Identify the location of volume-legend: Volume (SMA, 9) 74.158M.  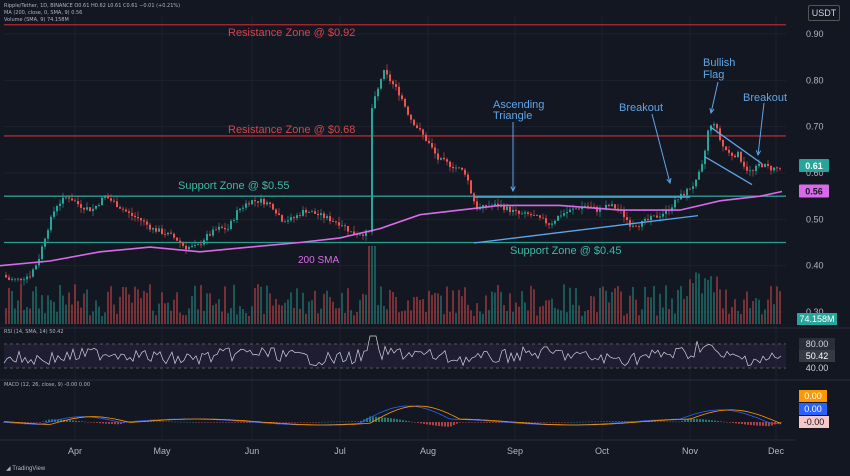
(36, 20).